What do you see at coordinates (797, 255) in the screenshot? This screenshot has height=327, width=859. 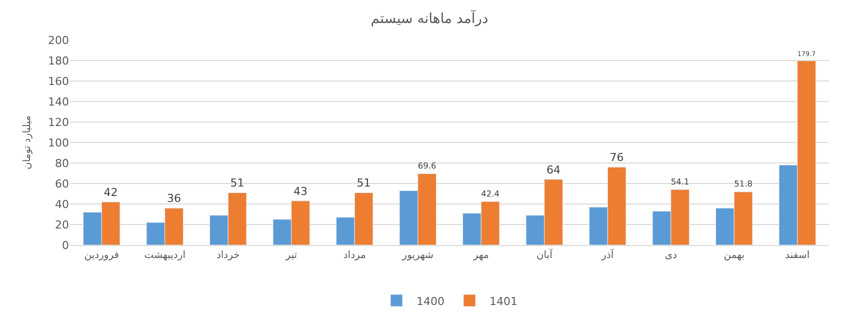 I see `x-tick-label: اسفند` at bounding box center [797, 255].